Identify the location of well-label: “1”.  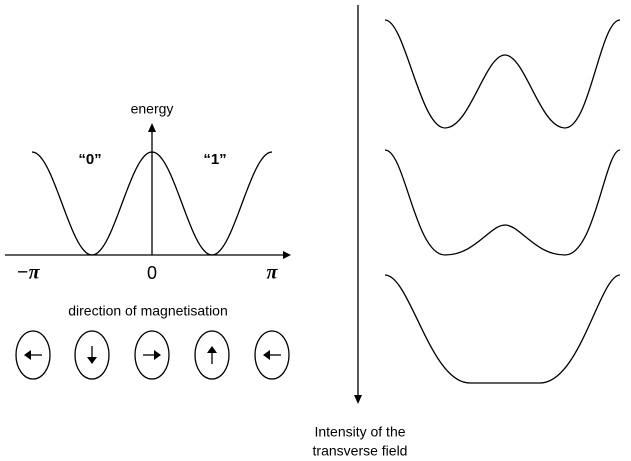
(214, 159).